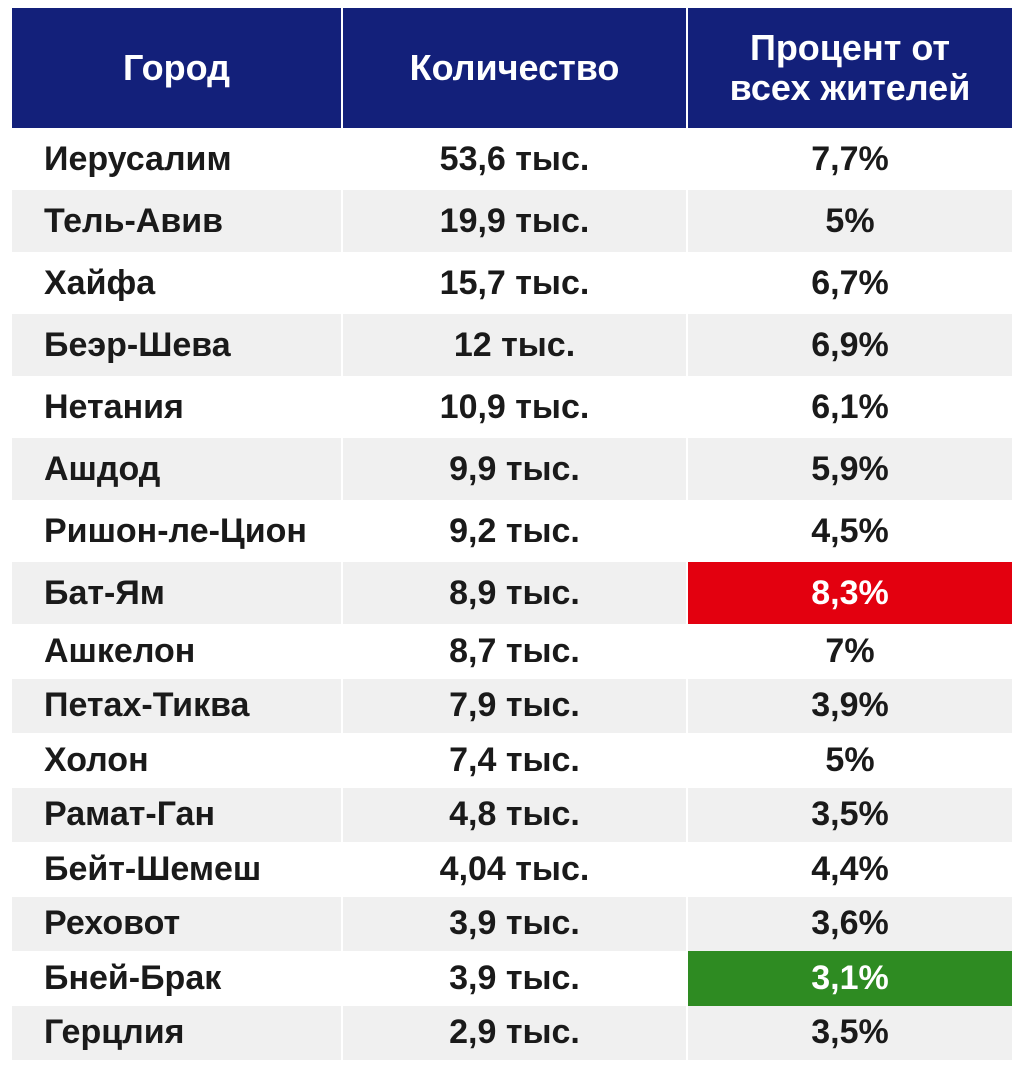 Image resolution: width=1024 pixels, height=1072 pixels. I want to click on table-cell: 6,9%, so click(849, 345).